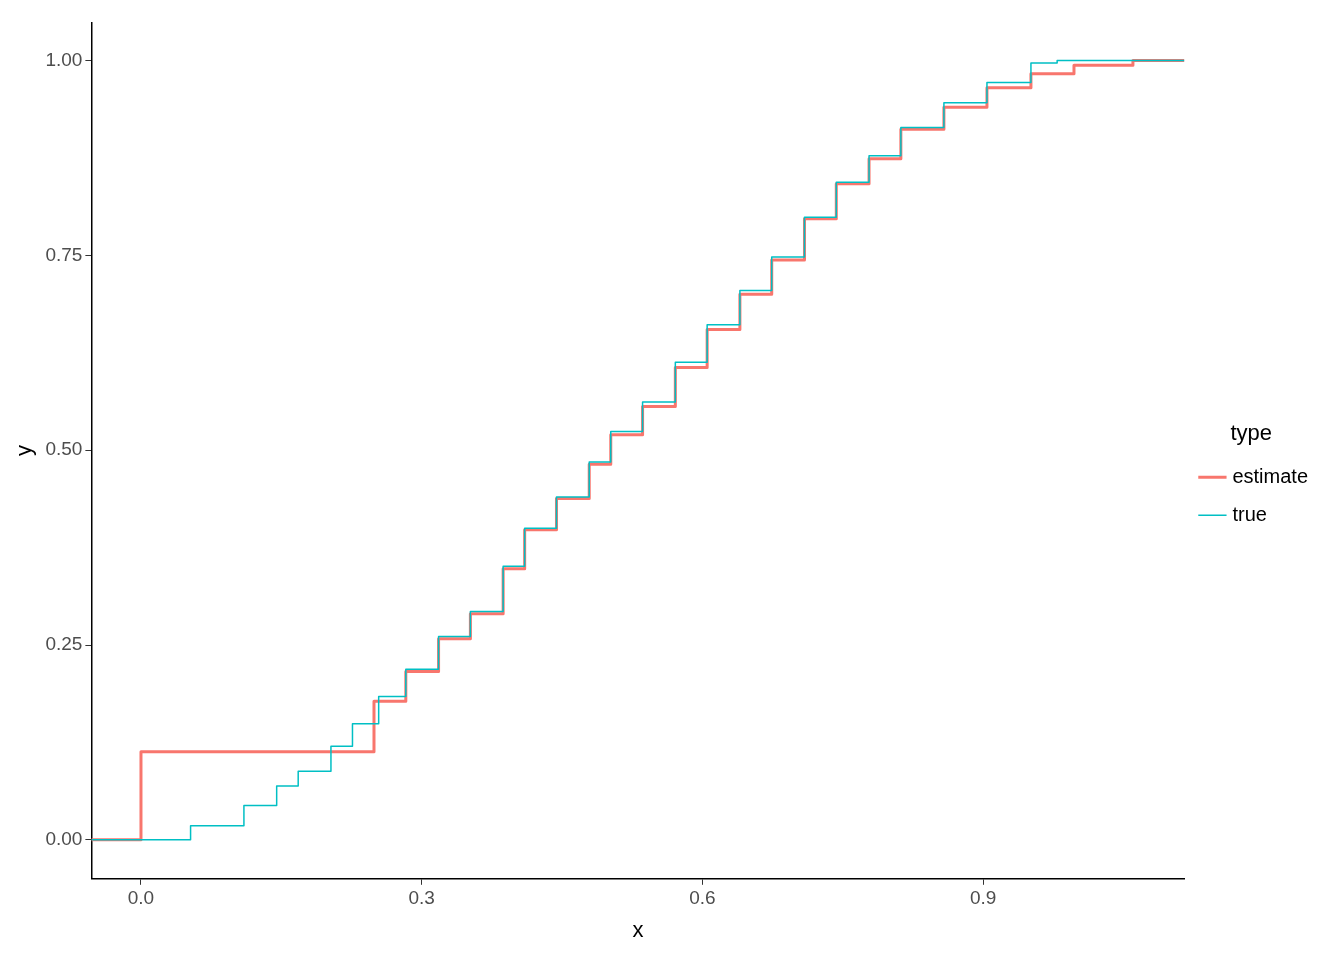  Describe the element at coordinates (64, 839) in the screenshot. I see `y-tick-label: 0.00` at that location.